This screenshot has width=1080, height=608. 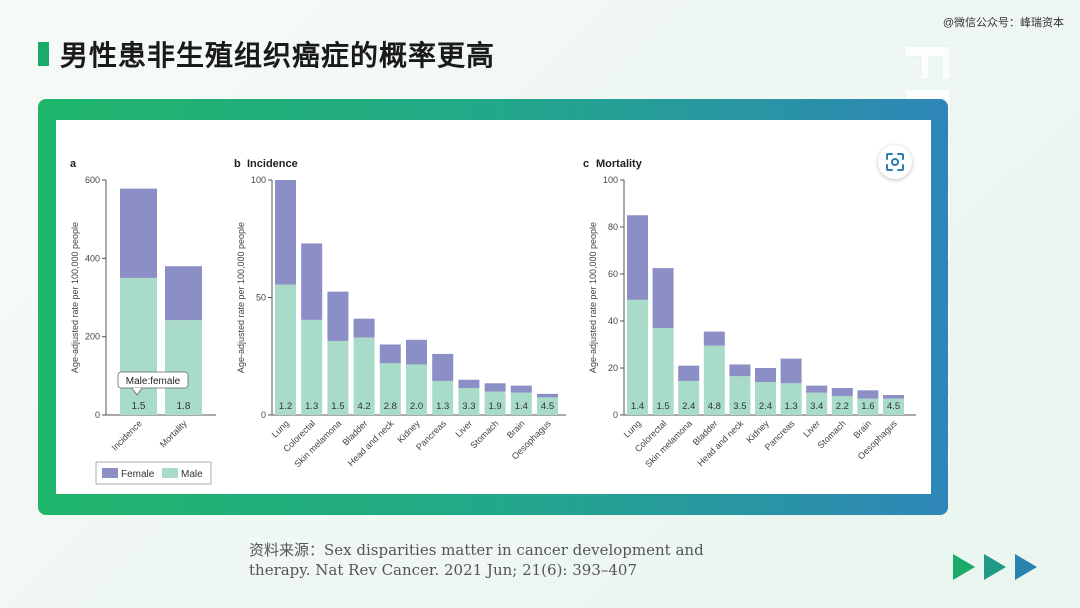 What do you see at coordinates (790, 406) in the screenshot?
I see `ratio-label-c: 1.3` at bounding box center [790, 406].